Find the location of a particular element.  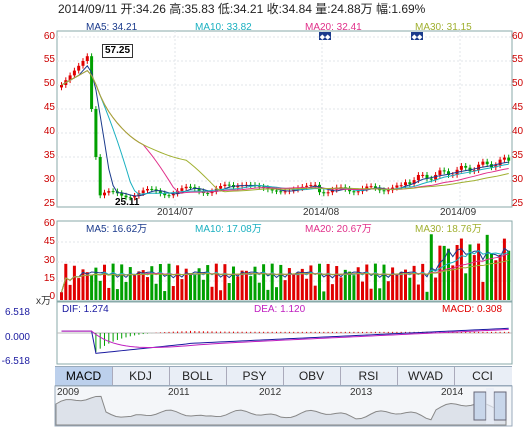

volume-ma-lines is located at coordinates (285, 270).